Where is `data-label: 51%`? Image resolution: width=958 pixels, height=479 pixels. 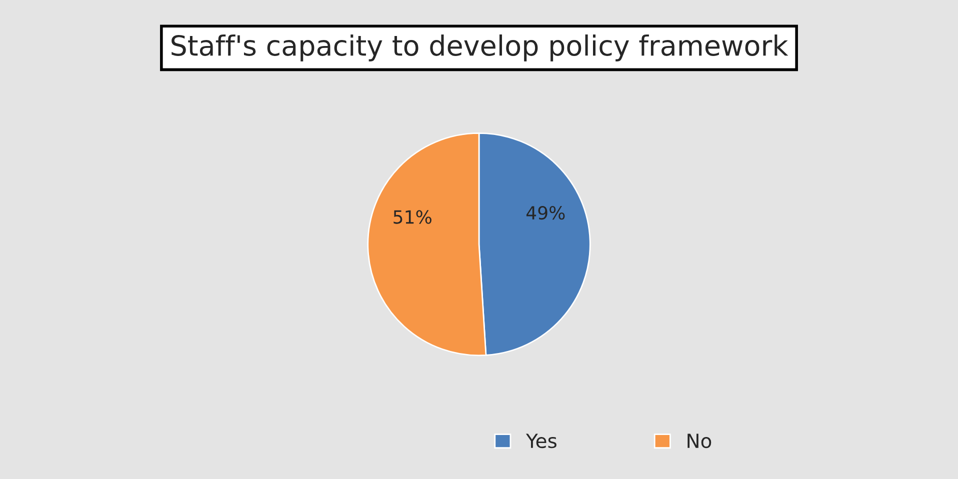 data-label: 51% is located at coordinates (413, 217).